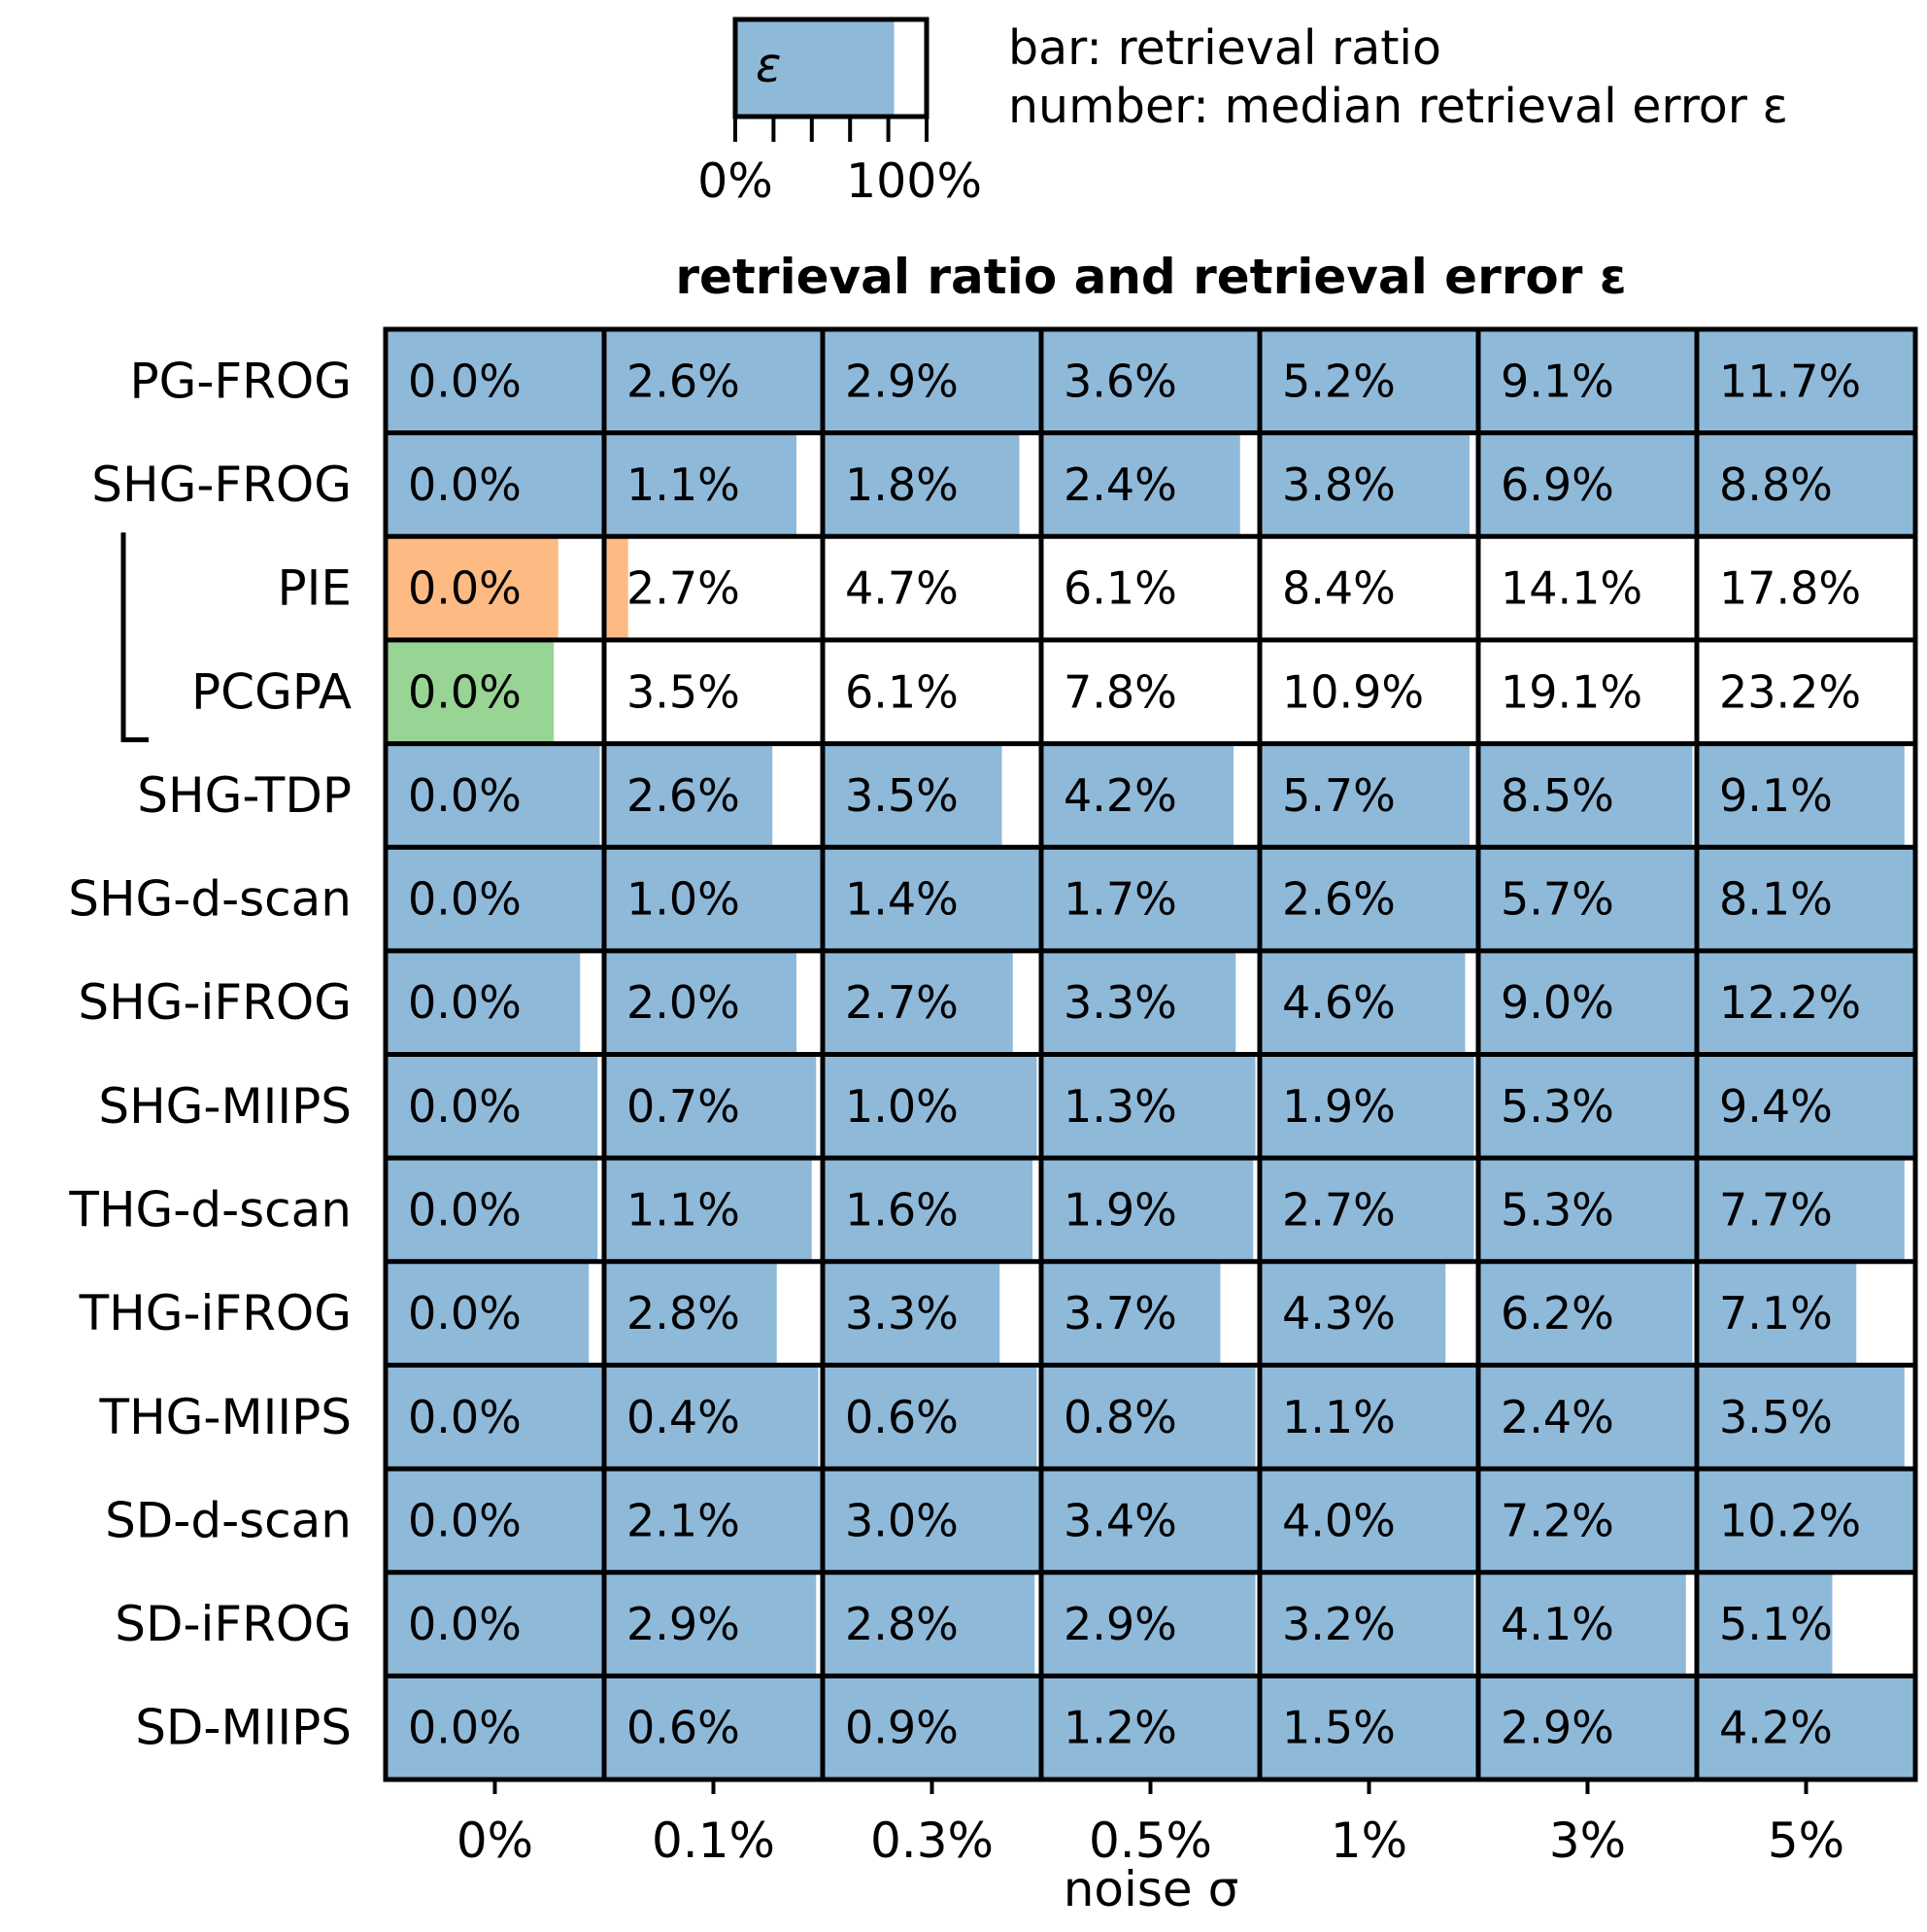 The height and width of the screenshot is (1932, 1927). Describe the element at coordinates (1557, 1520) in the screenshot. I see `error-value: 7.2%` at that location.